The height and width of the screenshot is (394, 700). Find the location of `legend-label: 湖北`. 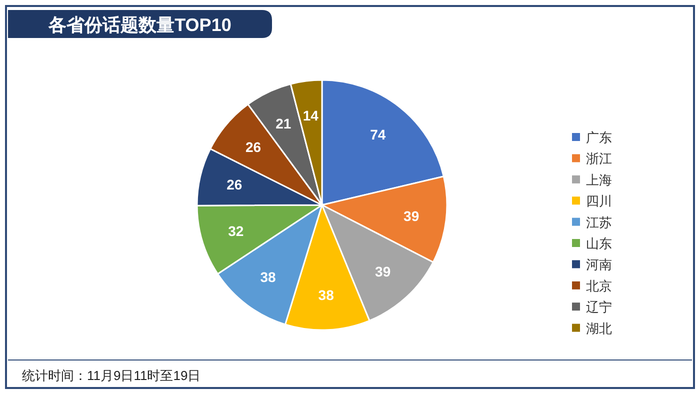

legend-label: 湖北 is located at coordinates (599, 328).